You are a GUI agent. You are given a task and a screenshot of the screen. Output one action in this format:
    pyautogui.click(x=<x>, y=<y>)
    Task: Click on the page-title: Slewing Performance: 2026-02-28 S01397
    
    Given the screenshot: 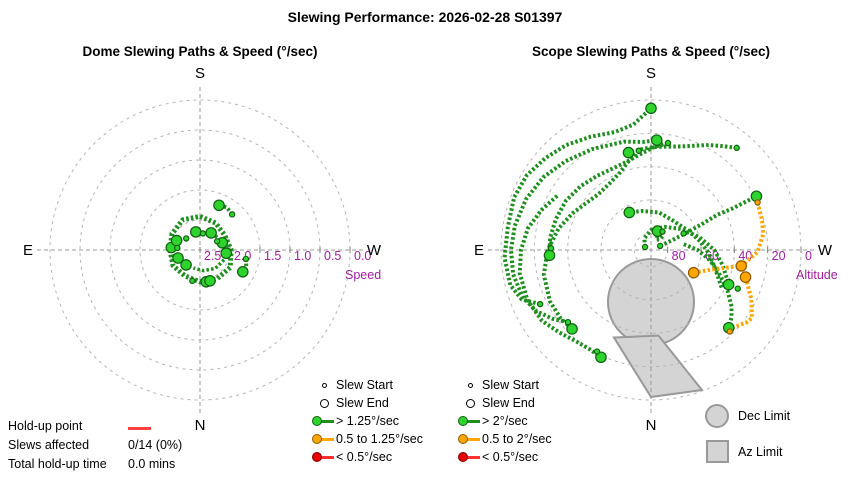 What is the action you would take?
    pyautogui.click(x=425, y=17)
    